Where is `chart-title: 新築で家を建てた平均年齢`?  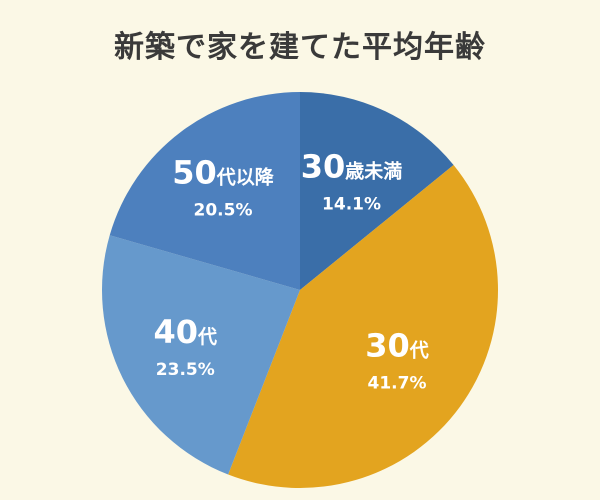 chart-title: 新築で家を建てた平均年齢 is located at coordinates (300, 47).